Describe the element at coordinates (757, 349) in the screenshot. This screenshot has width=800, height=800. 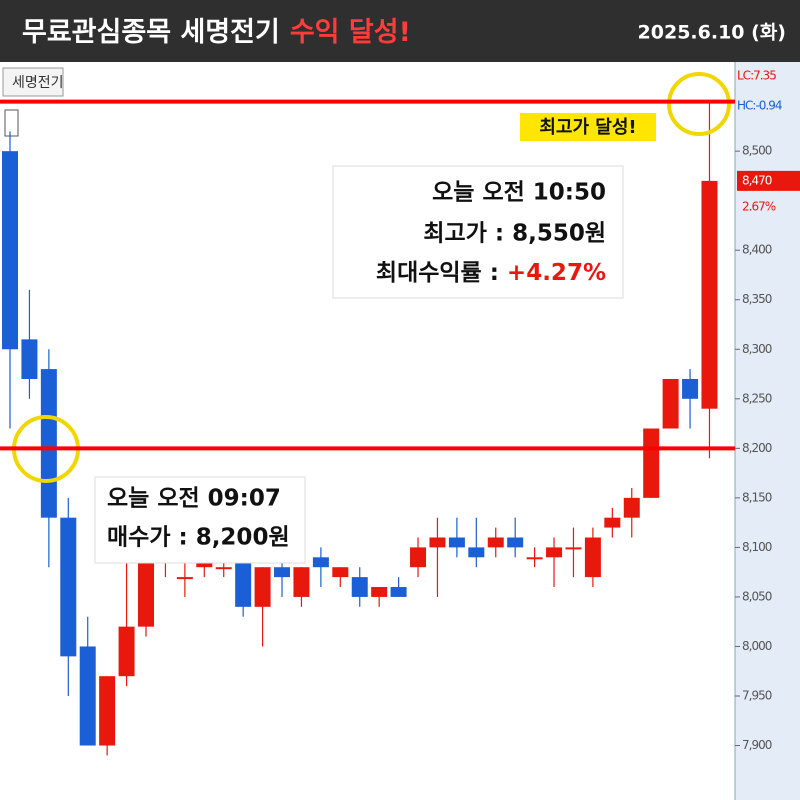
I see `y-tick-label: 8,300` at that location.